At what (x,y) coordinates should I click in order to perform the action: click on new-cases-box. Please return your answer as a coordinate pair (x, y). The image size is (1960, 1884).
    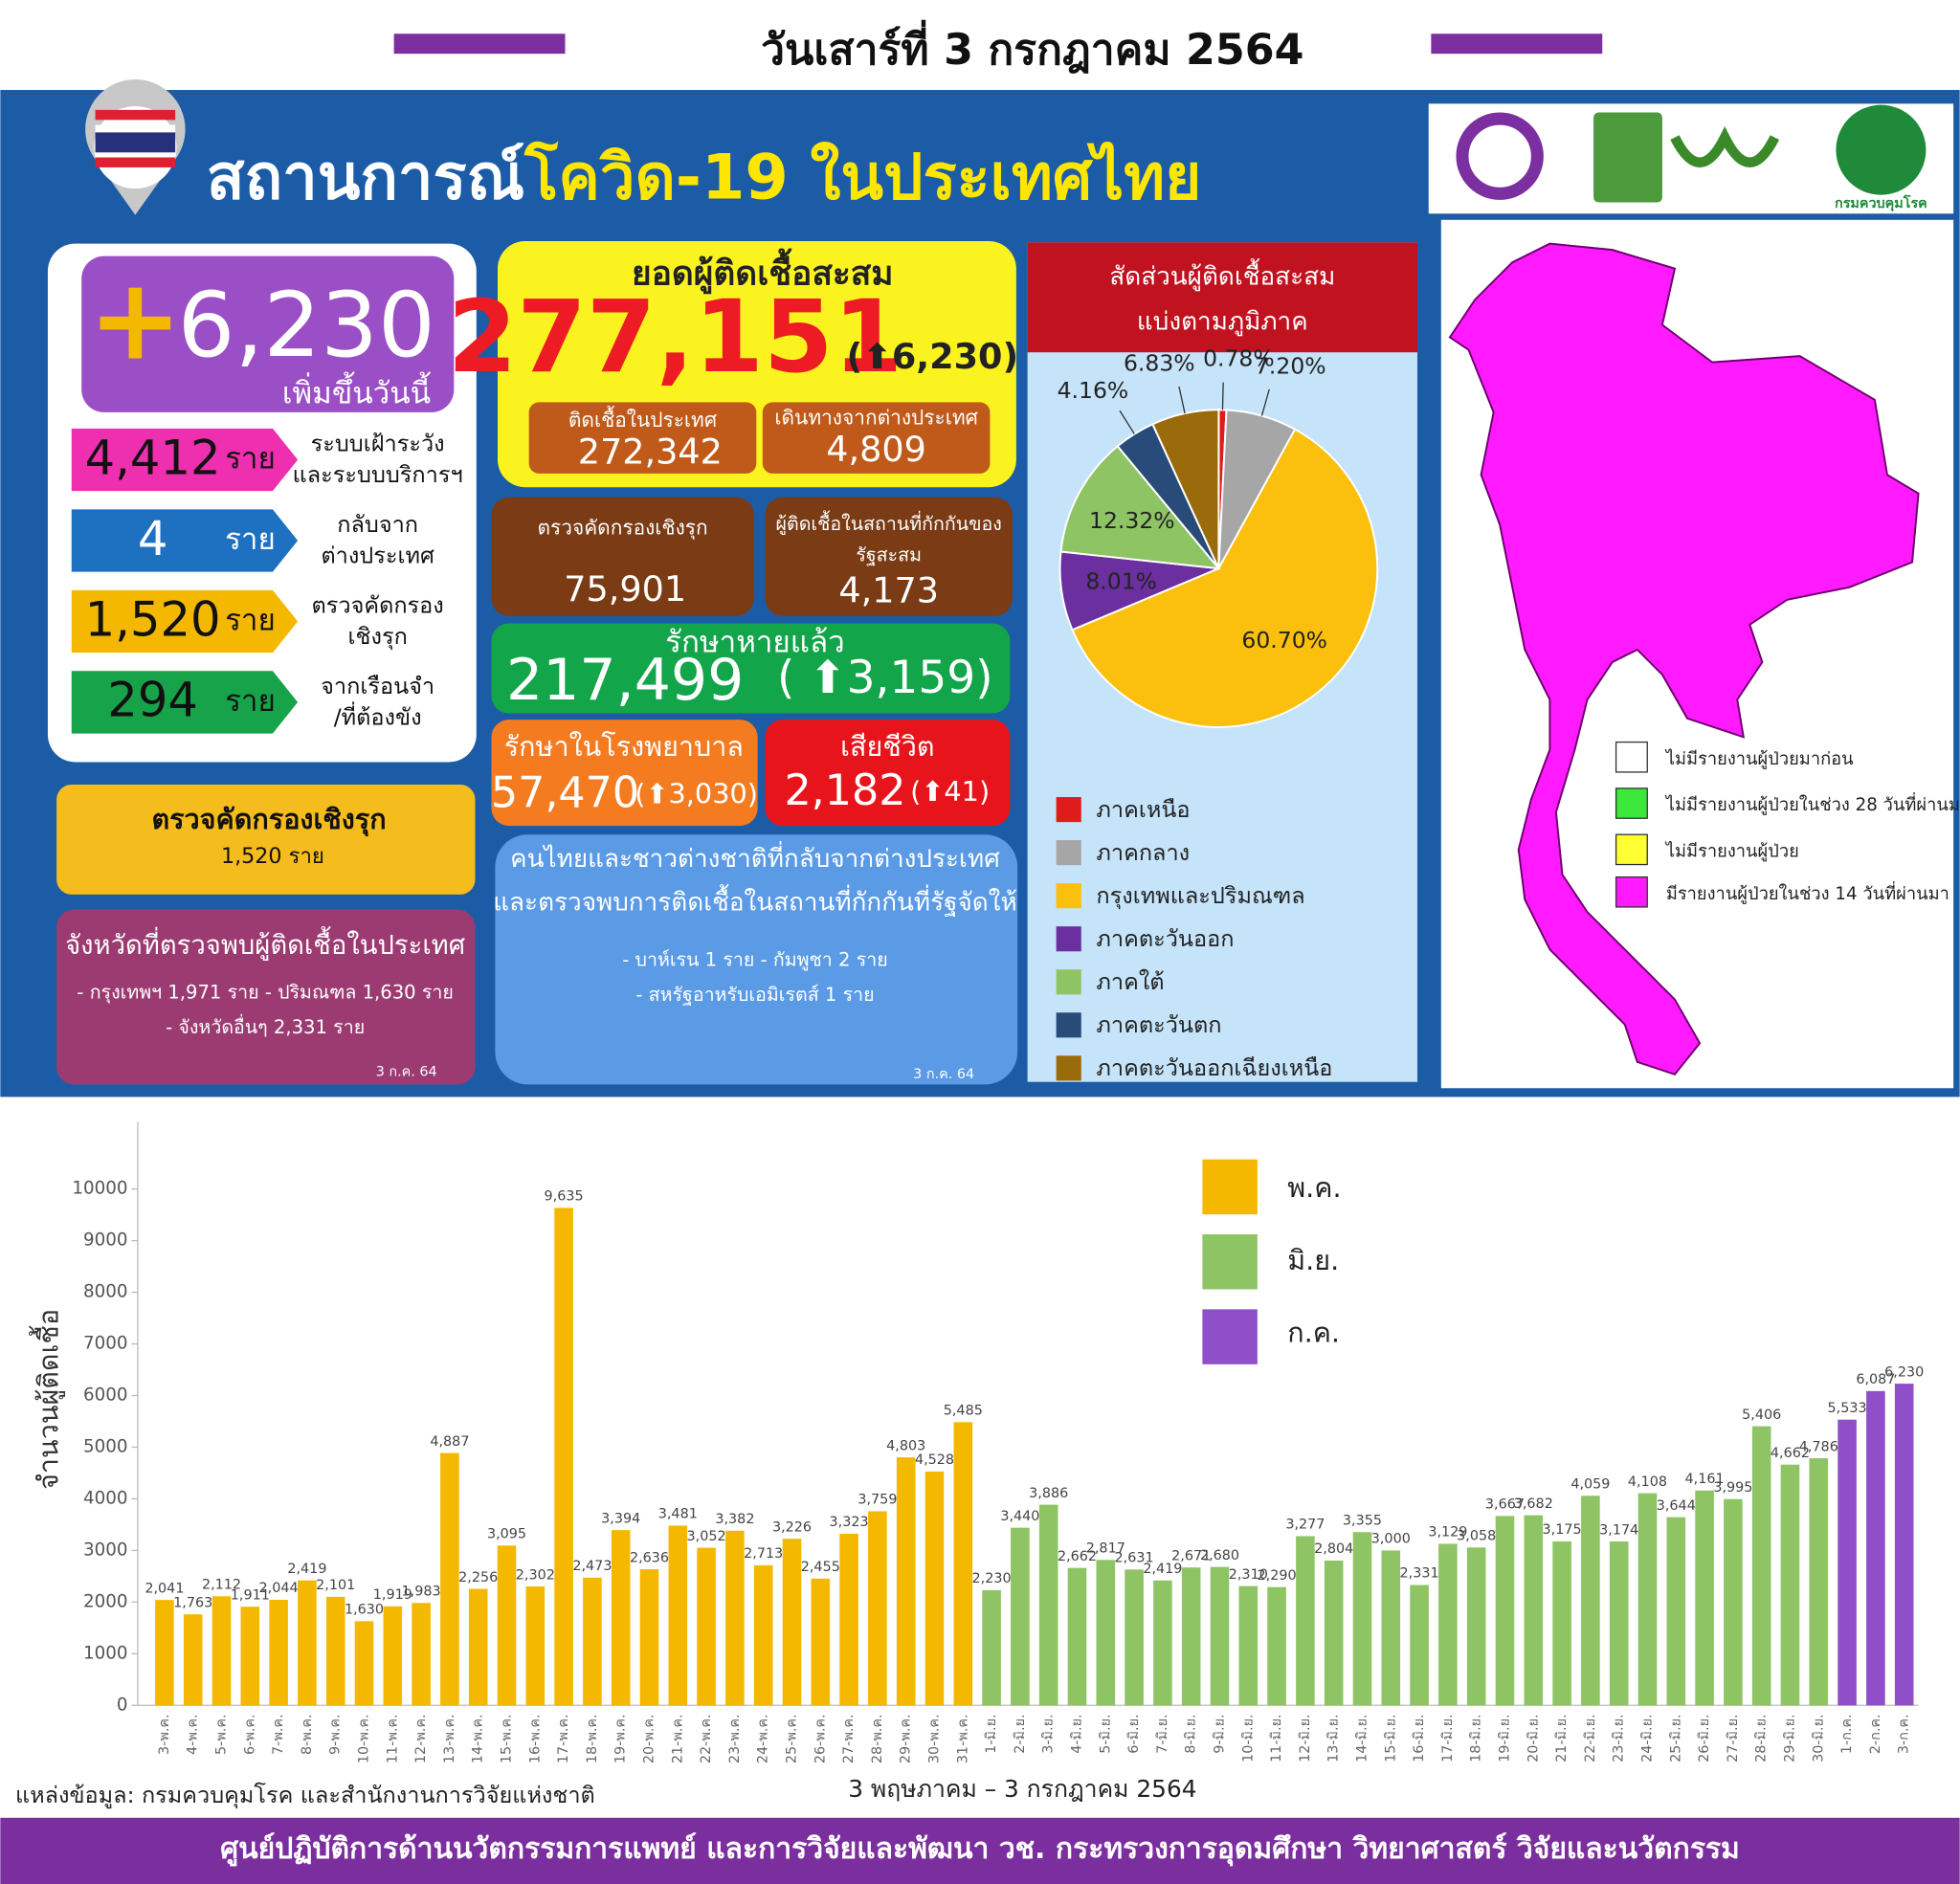
    Looking at the image, I should click on (268, 333).